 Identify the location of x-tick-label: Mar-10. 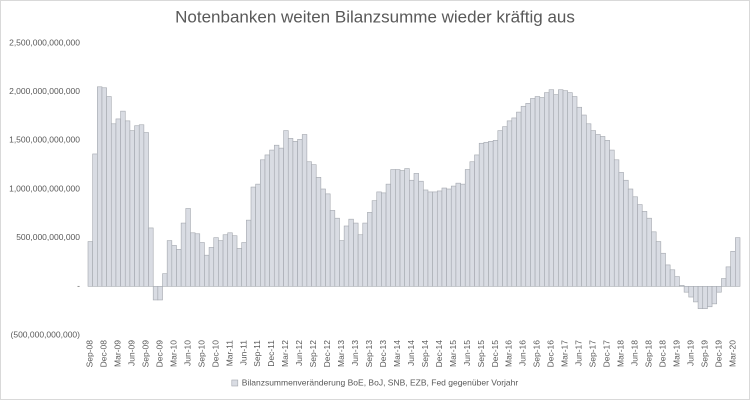
(173, 353).